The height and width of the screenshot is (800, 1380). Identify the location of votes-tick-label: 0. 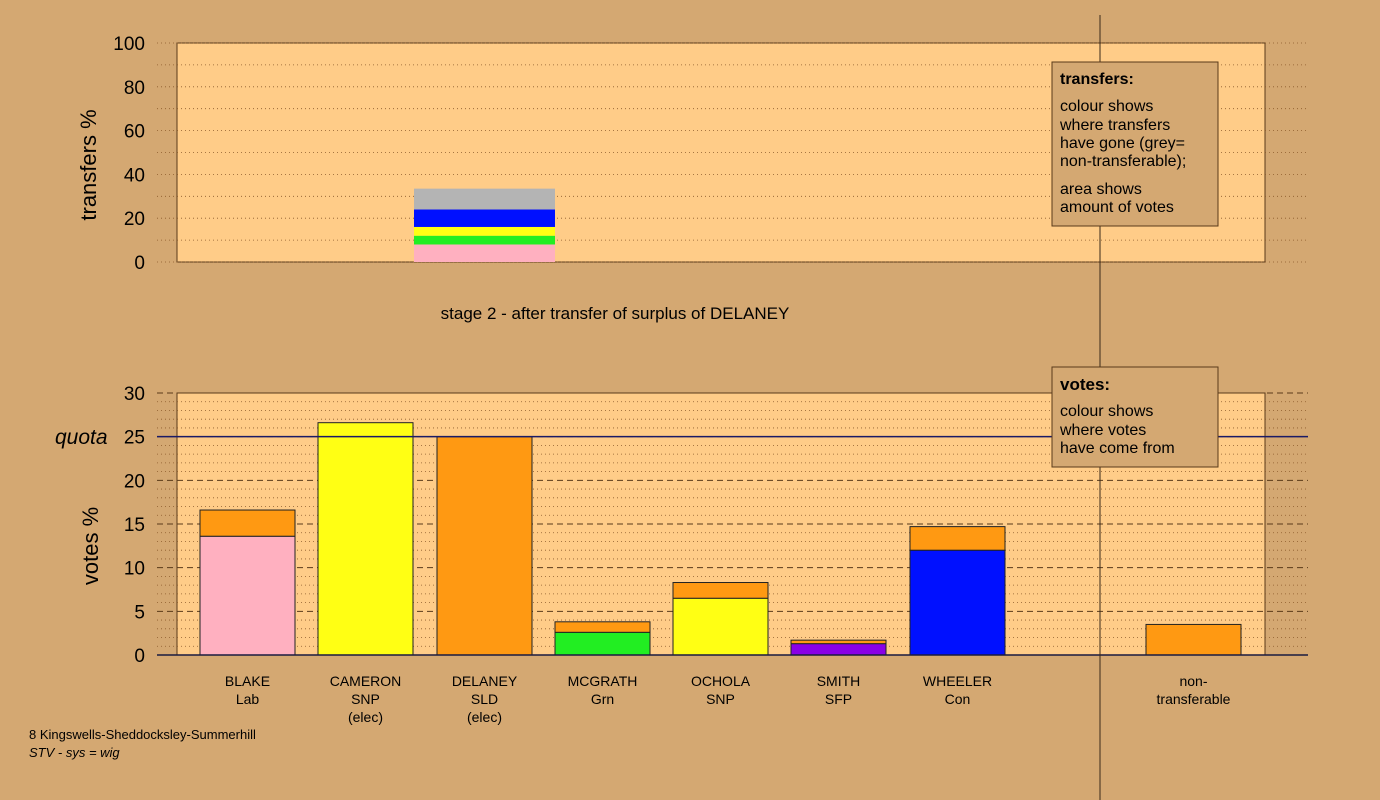
(139, 656).